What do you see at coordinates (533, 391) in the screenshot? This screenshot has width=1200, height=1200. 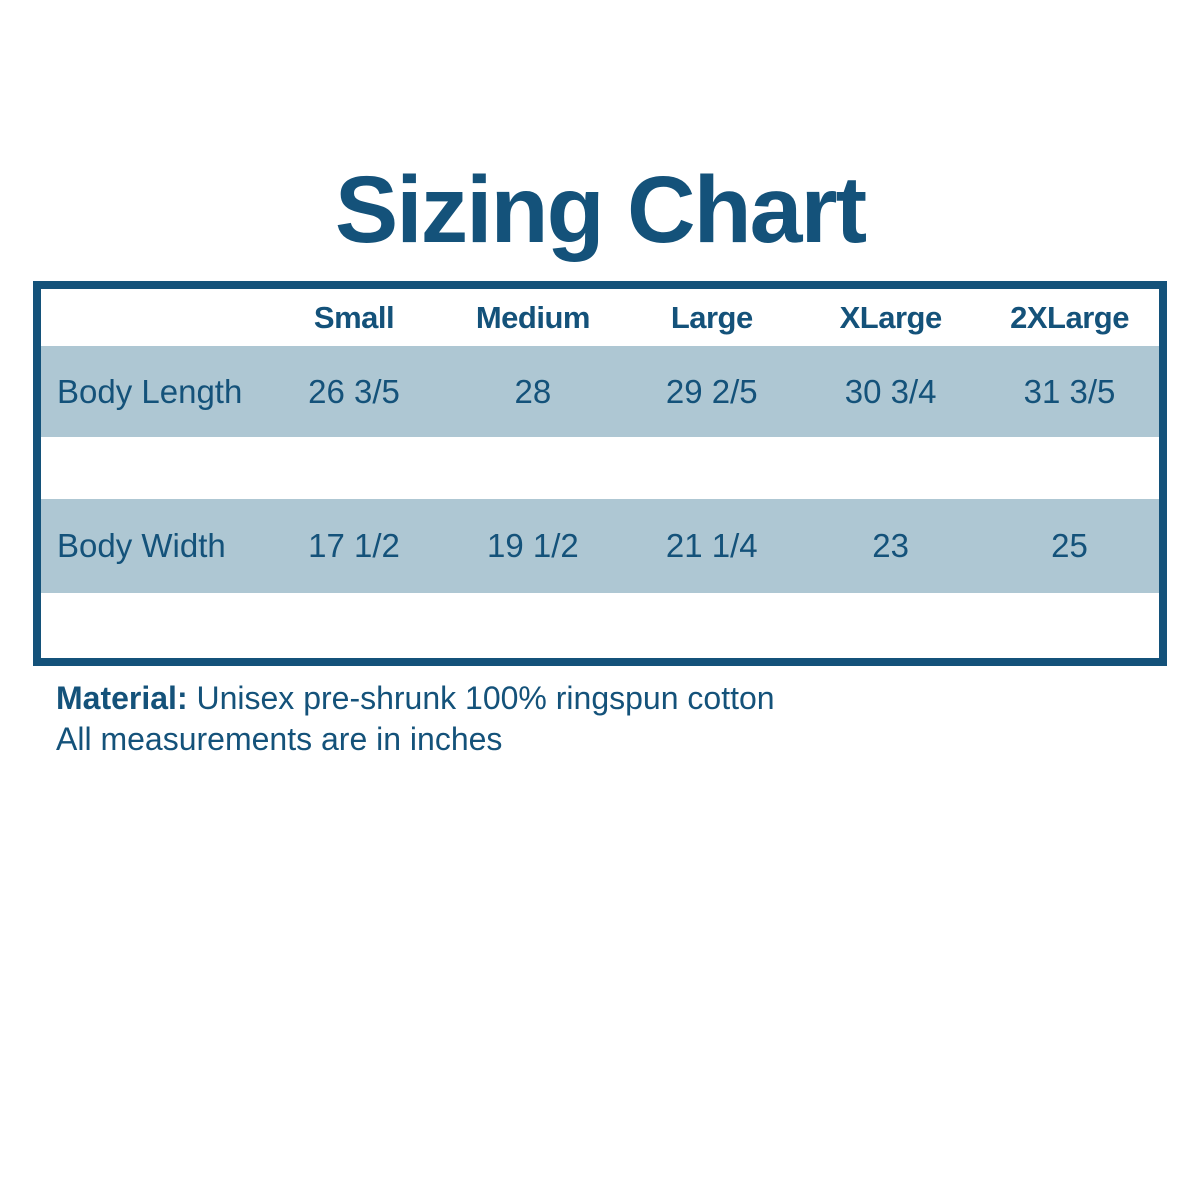 I see `body-length-medium: 28` at bounding box center [533, 391].